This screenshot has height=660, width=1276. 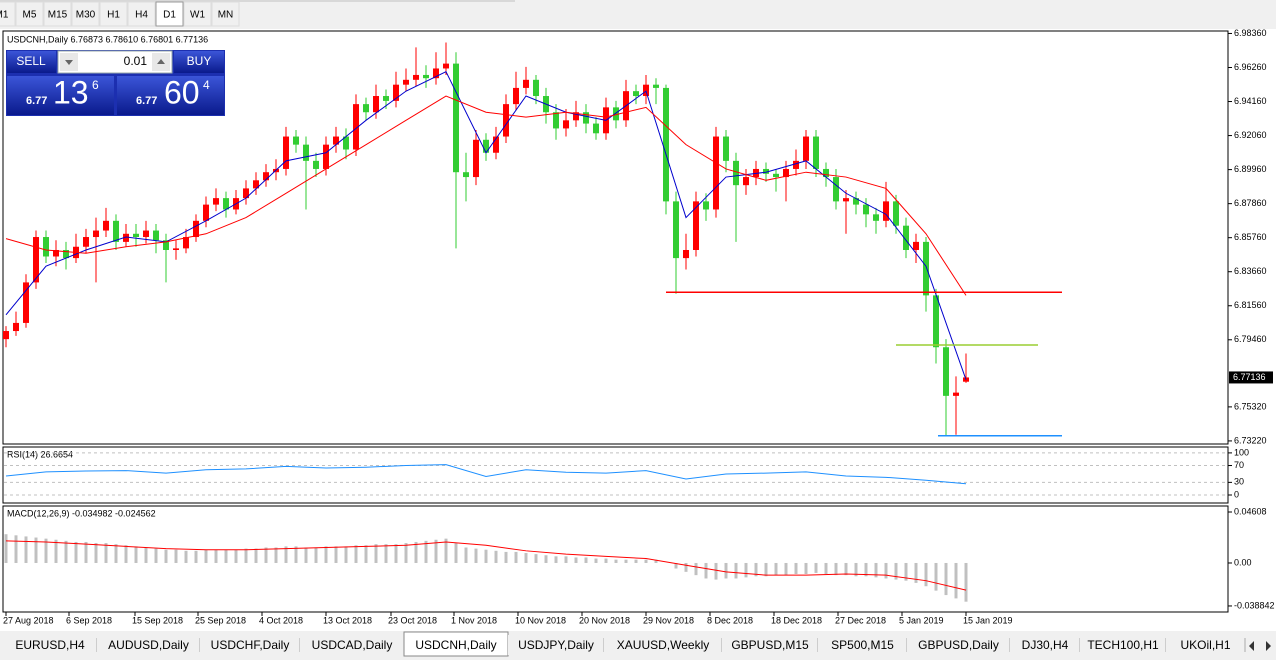 What do you see at coordinates (1239, 465) in the screenshot?
I see `y-tick-label: 70` at bounding box center [1239, 465].